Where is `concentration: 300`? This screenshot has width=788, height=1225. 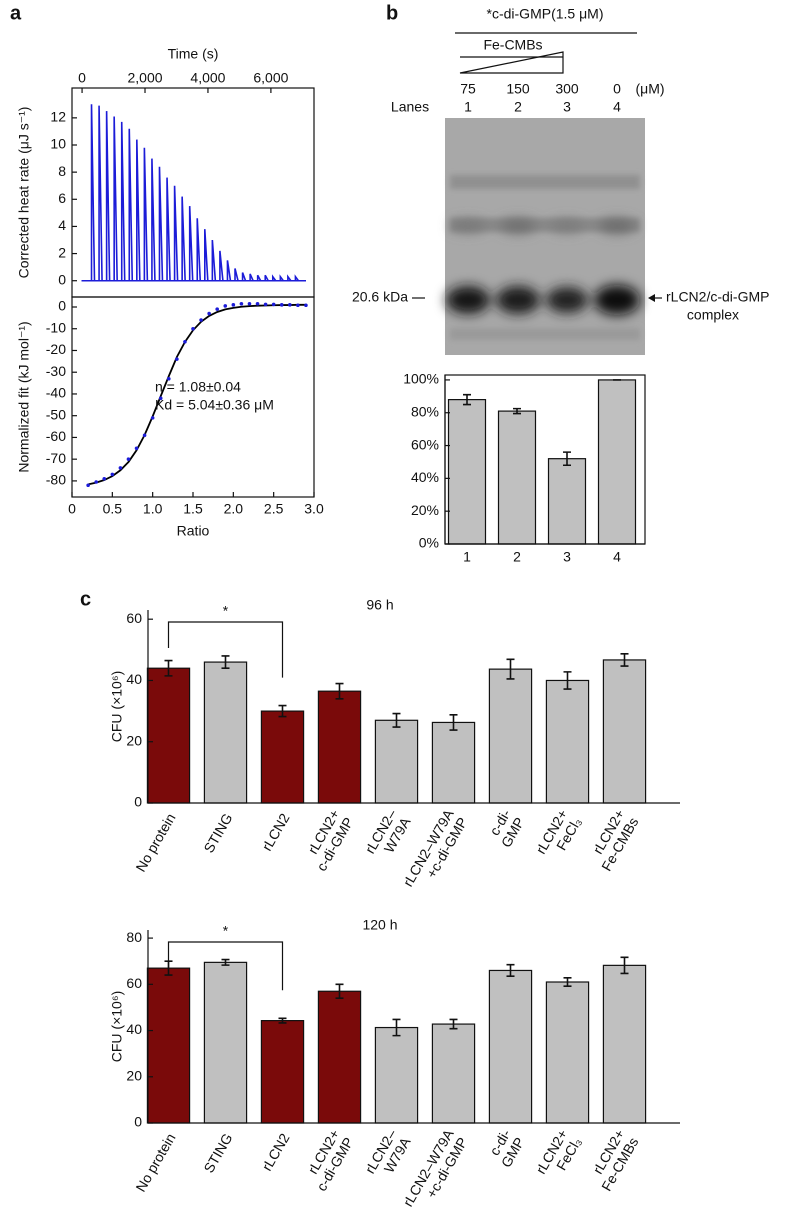
concentration: 300 is located at coordinates (567, 89).